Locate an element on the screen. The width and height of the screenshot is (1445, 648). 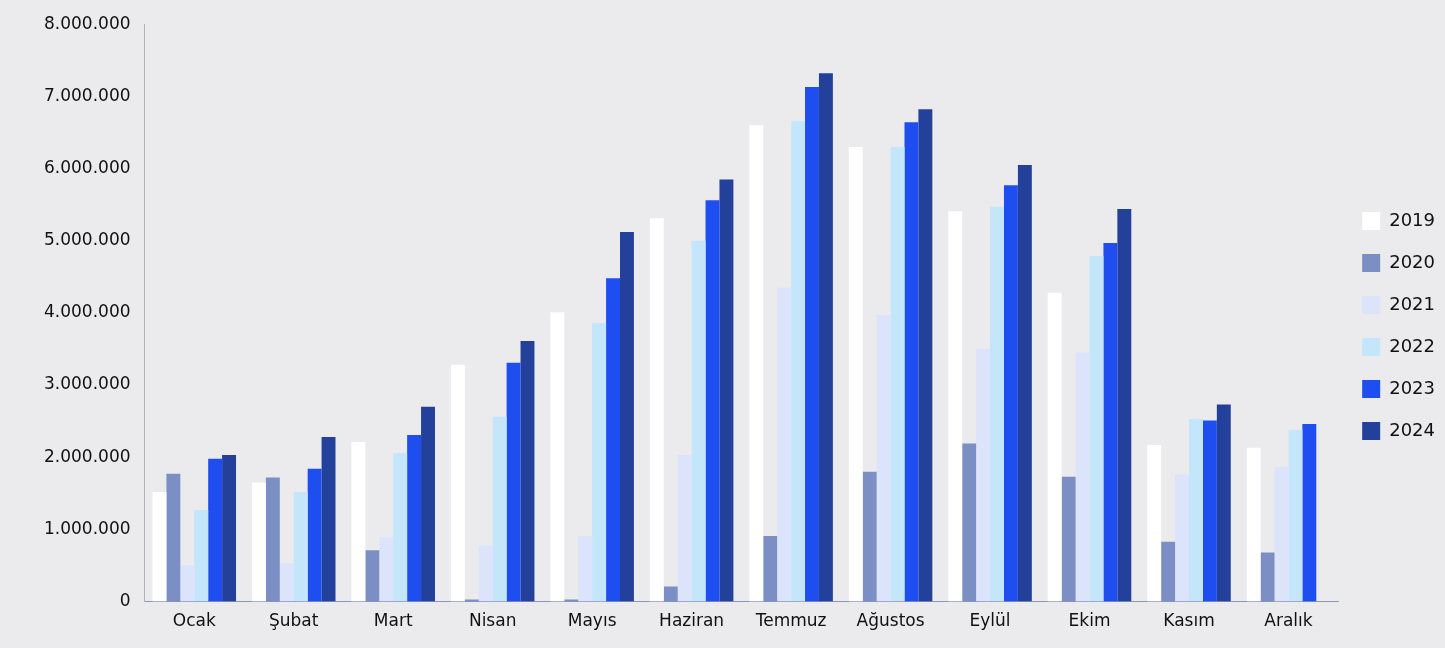
legend-label: 2020 is located at coordinates (1412, 261).